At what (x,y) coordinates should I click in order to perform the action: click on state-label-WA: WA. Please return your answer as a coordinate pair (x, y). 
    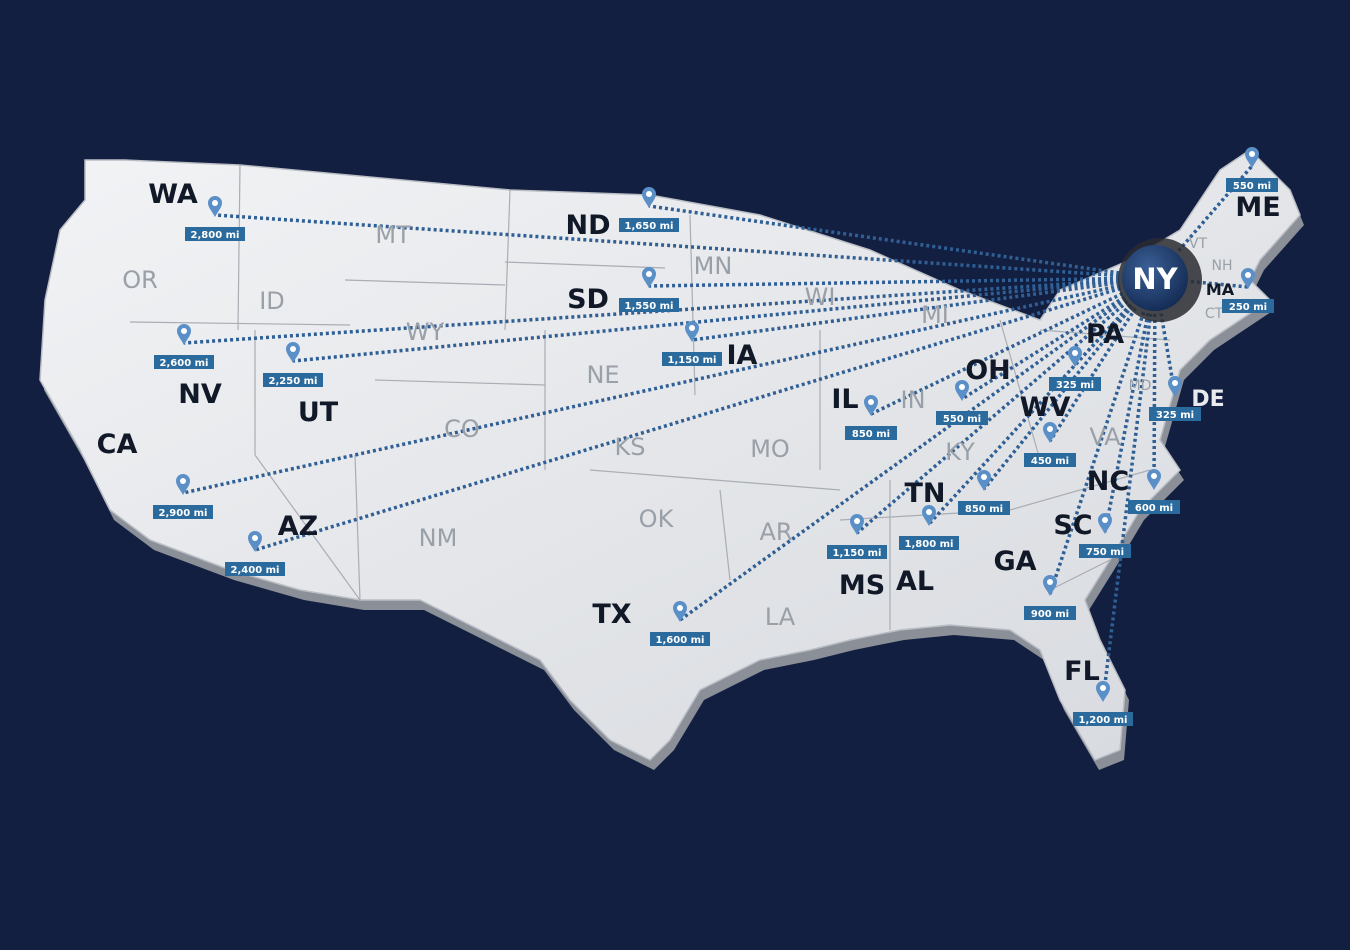
    Looking at the image, I should click on (173, 194).